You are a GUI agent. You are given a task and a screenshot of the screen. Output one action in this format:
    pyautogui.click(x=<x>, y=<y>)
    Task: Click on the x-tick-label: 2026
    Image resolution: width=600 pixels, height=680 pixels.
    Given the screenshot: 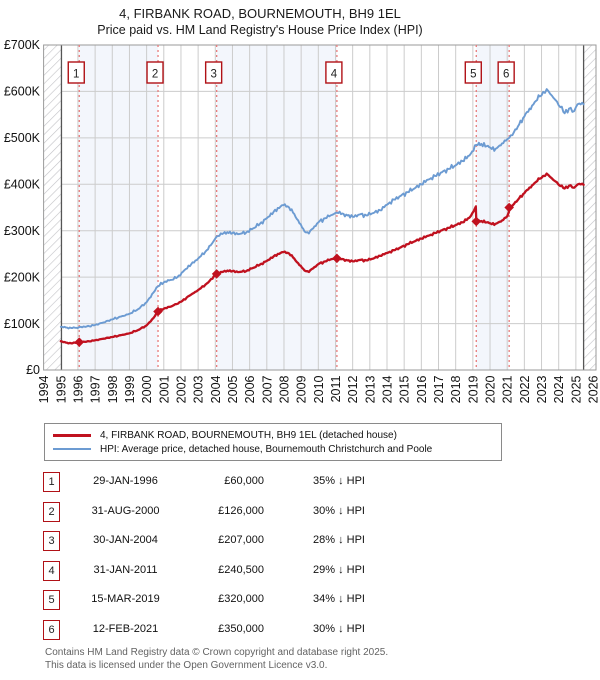 What is the action you would take?
    pyautogui.click(x=593, y=389)
    